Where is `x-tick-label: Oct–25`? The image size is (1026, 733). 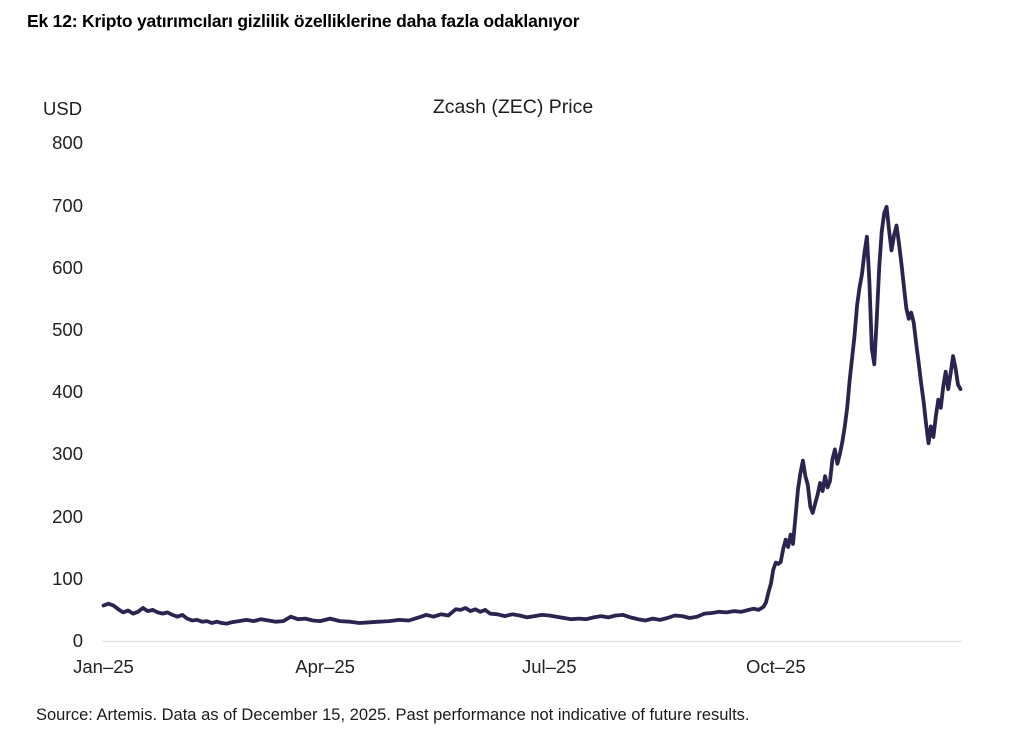 x-tick-label: Oct–25 is located at coordinates (775, 666).